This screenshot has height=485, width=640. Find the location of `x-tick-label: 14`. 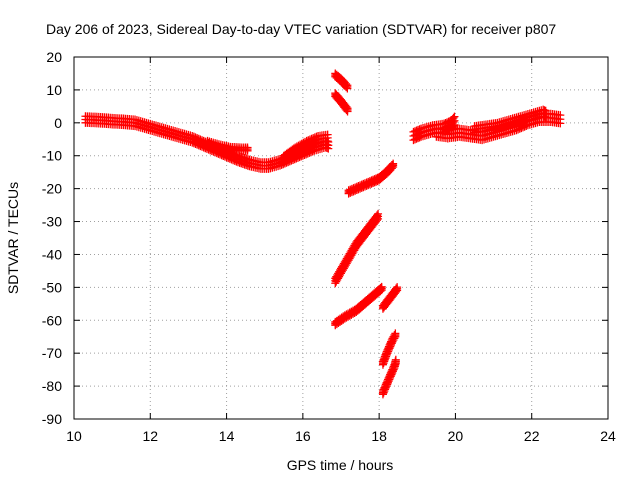

x-tick-label: 14 is located at coordinates (227, 436).